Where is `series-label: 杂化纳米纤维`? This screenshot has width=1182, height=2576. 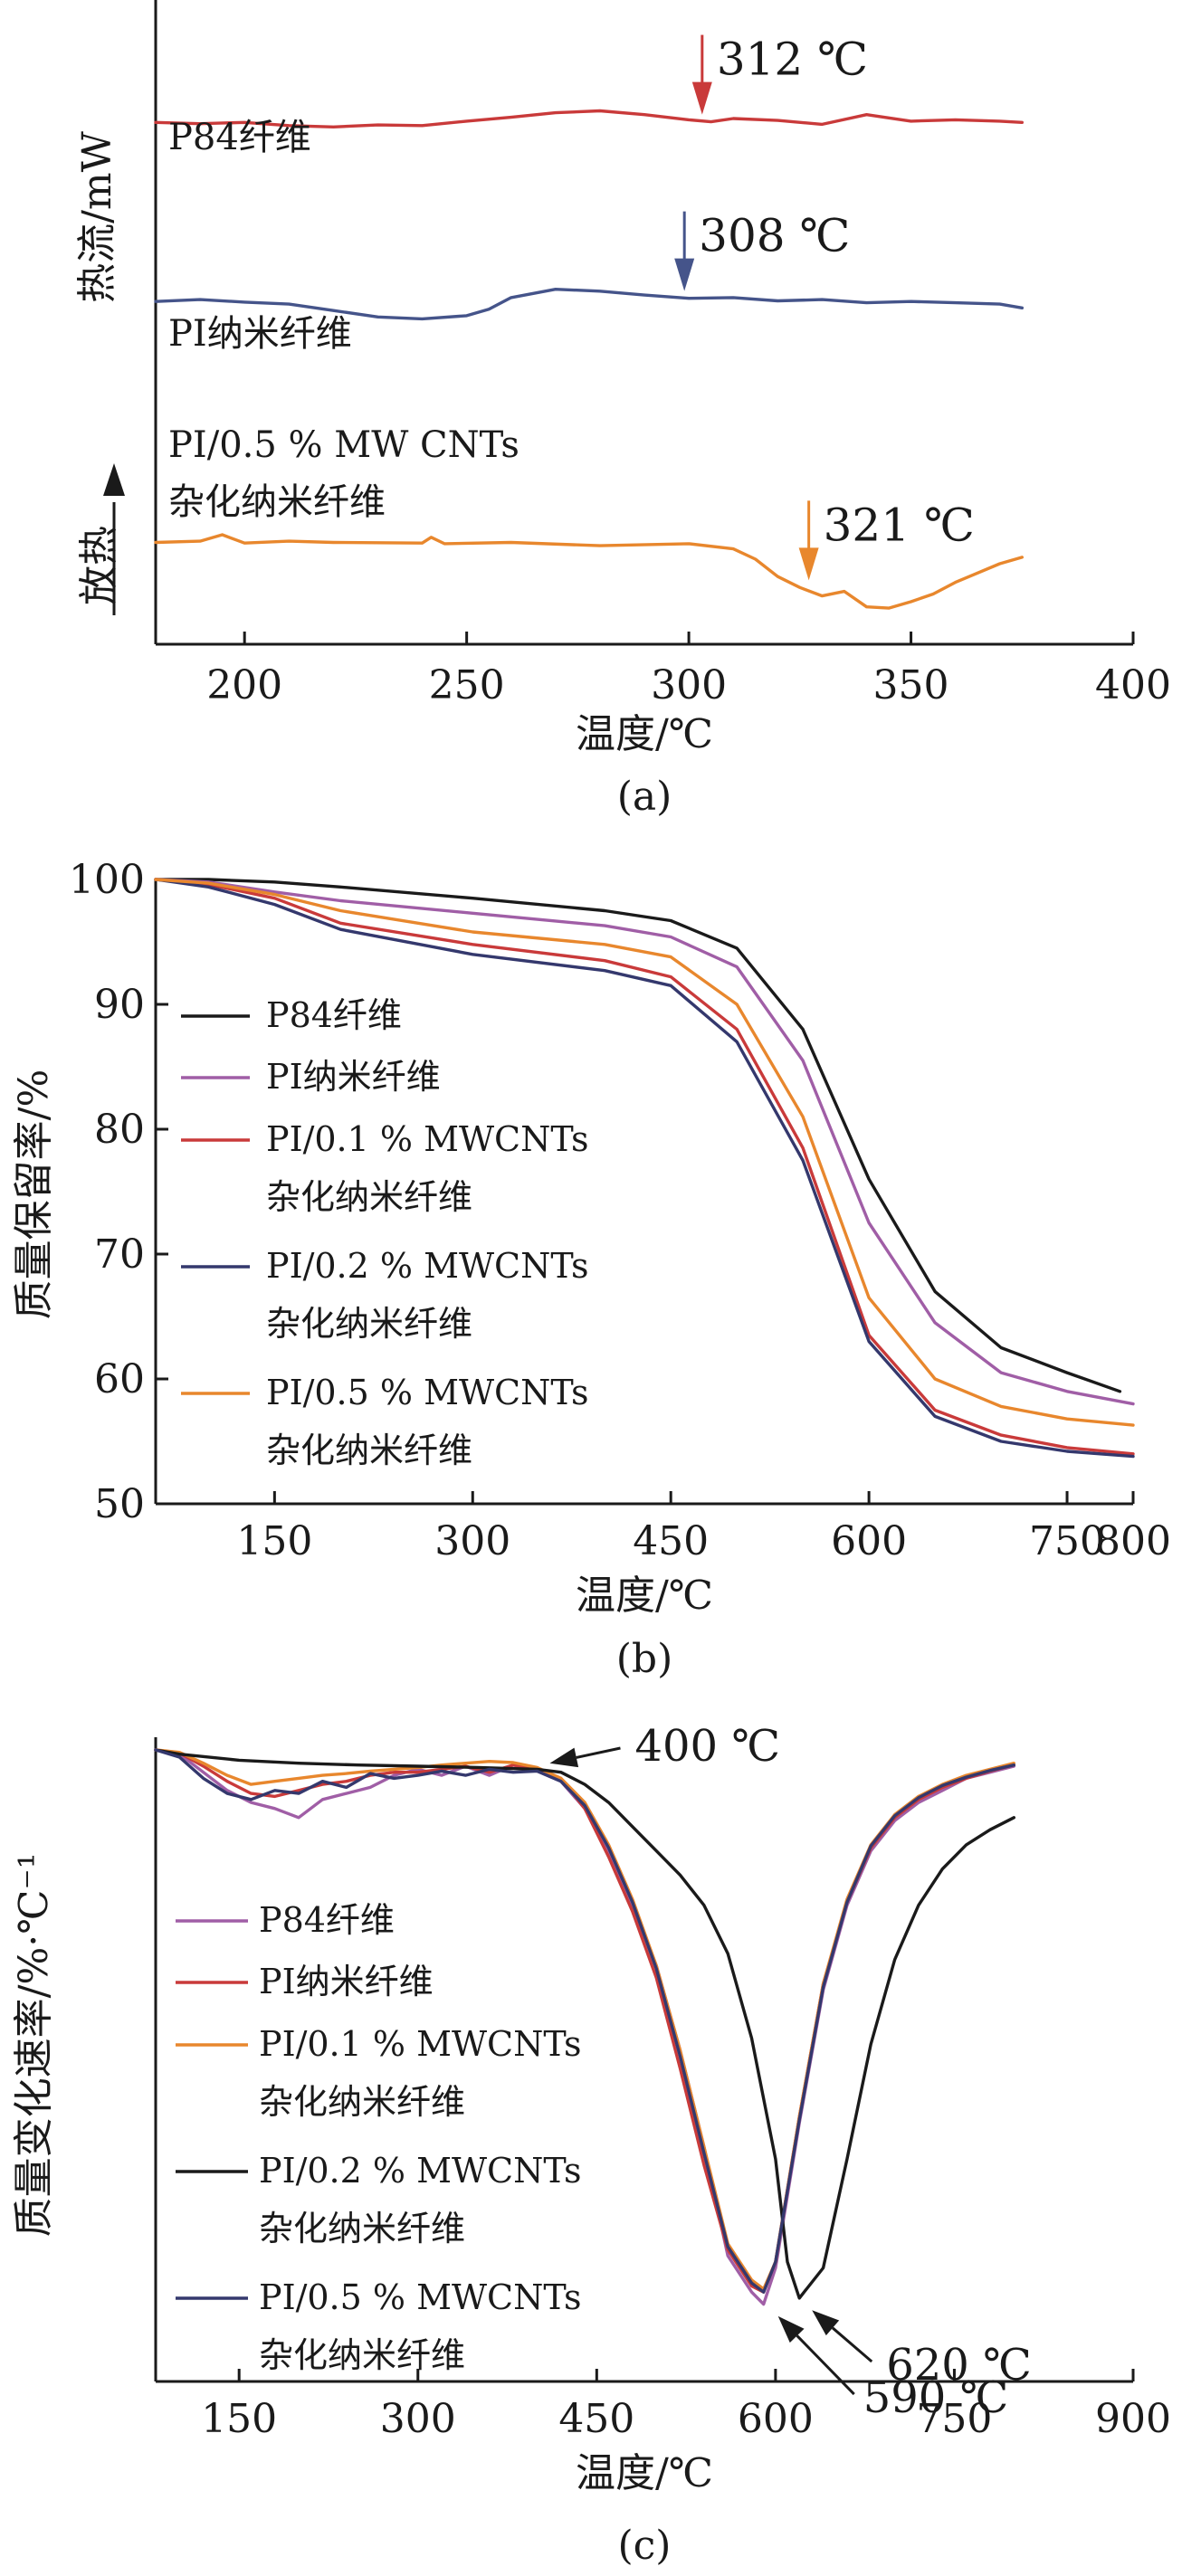 series-label: 杂化纳米纤维 is located at coordinates (277, 502).